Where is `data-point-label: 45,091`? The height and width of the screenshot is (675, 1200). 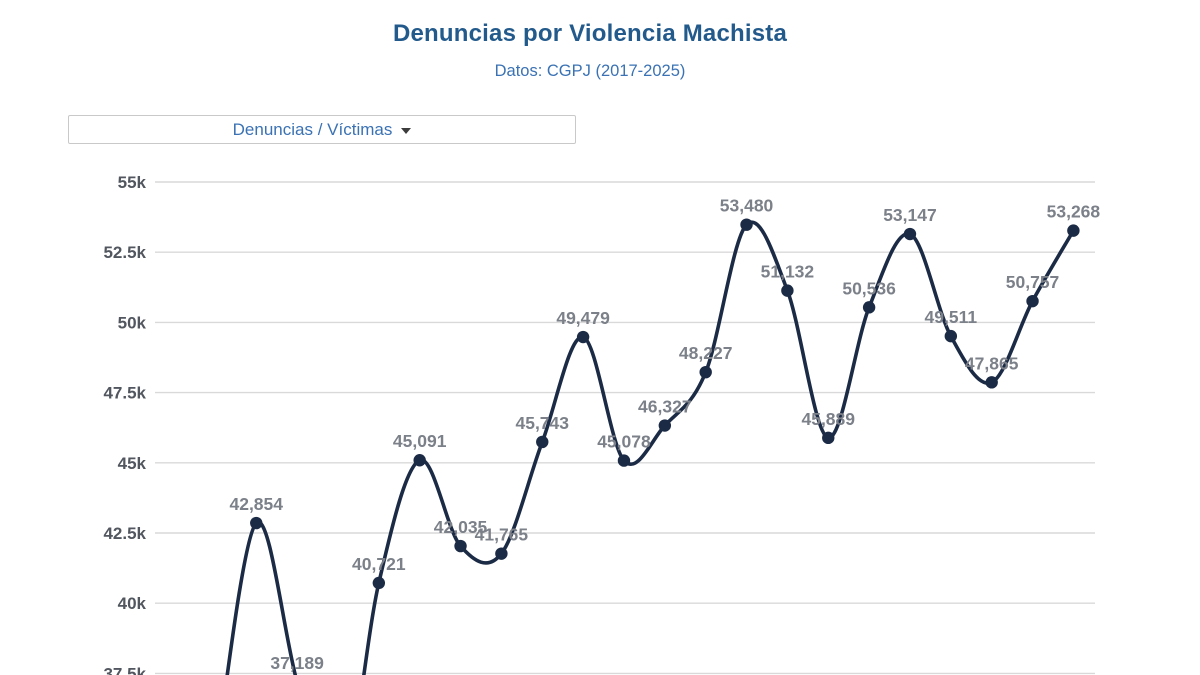 data-point-label: 45,091 is located at coordinates (420, 441).